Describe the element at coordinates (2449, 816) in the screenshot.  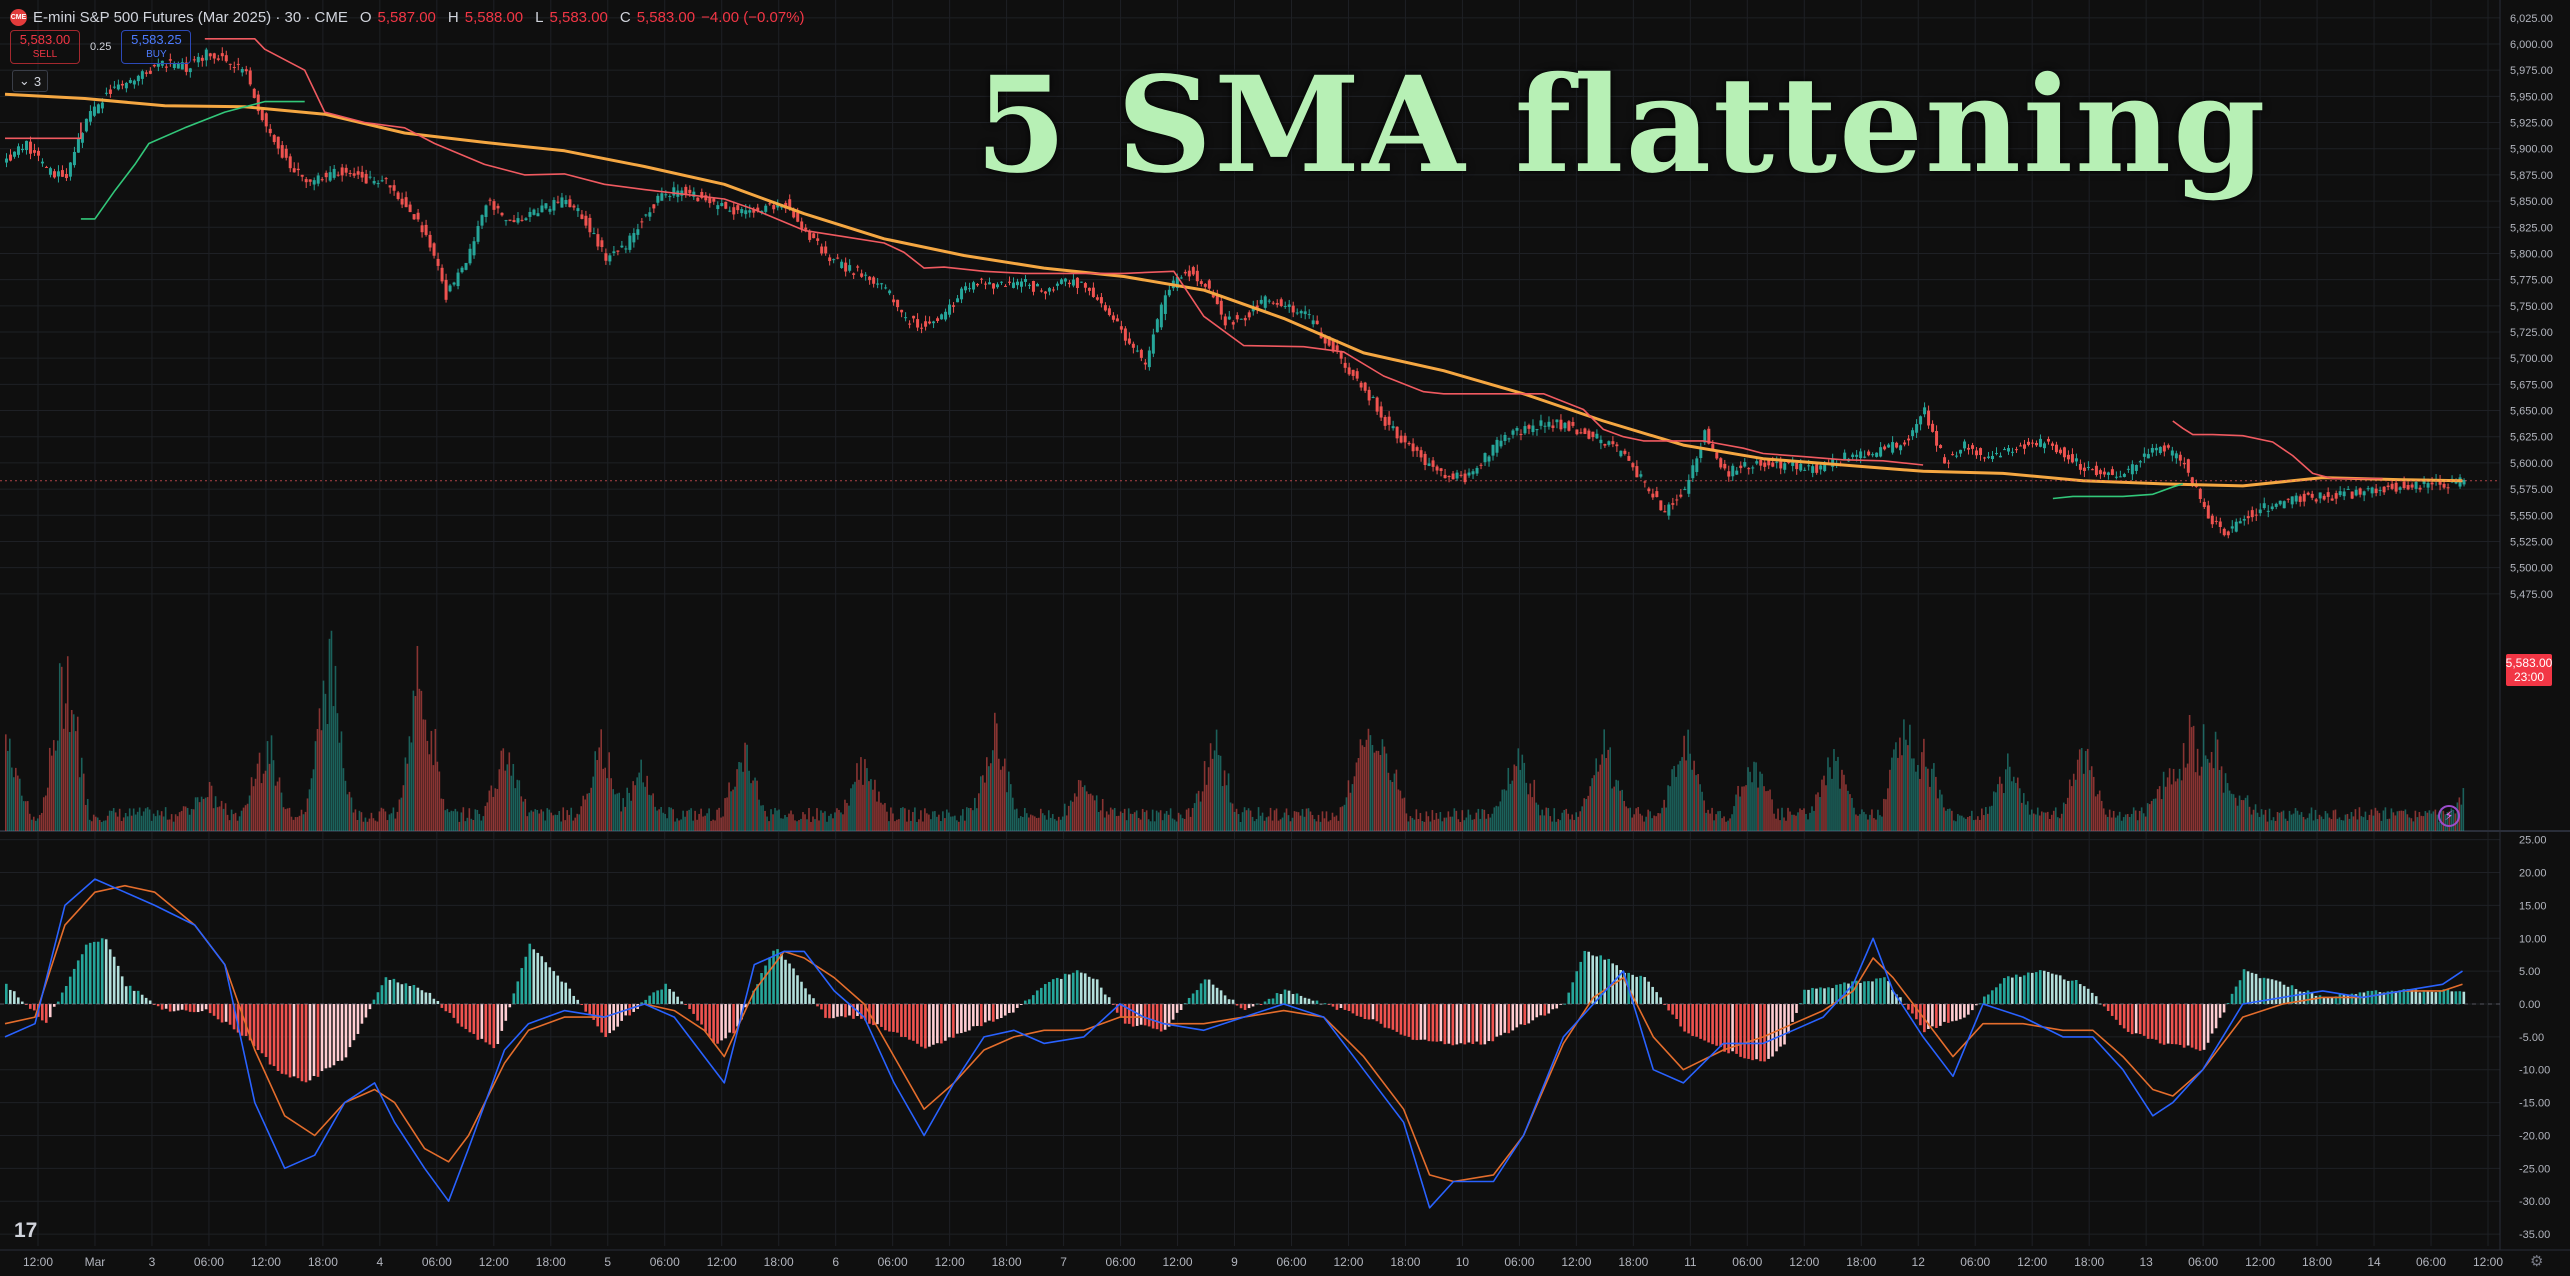
I see `lightning-icon: ⚡` at that location.